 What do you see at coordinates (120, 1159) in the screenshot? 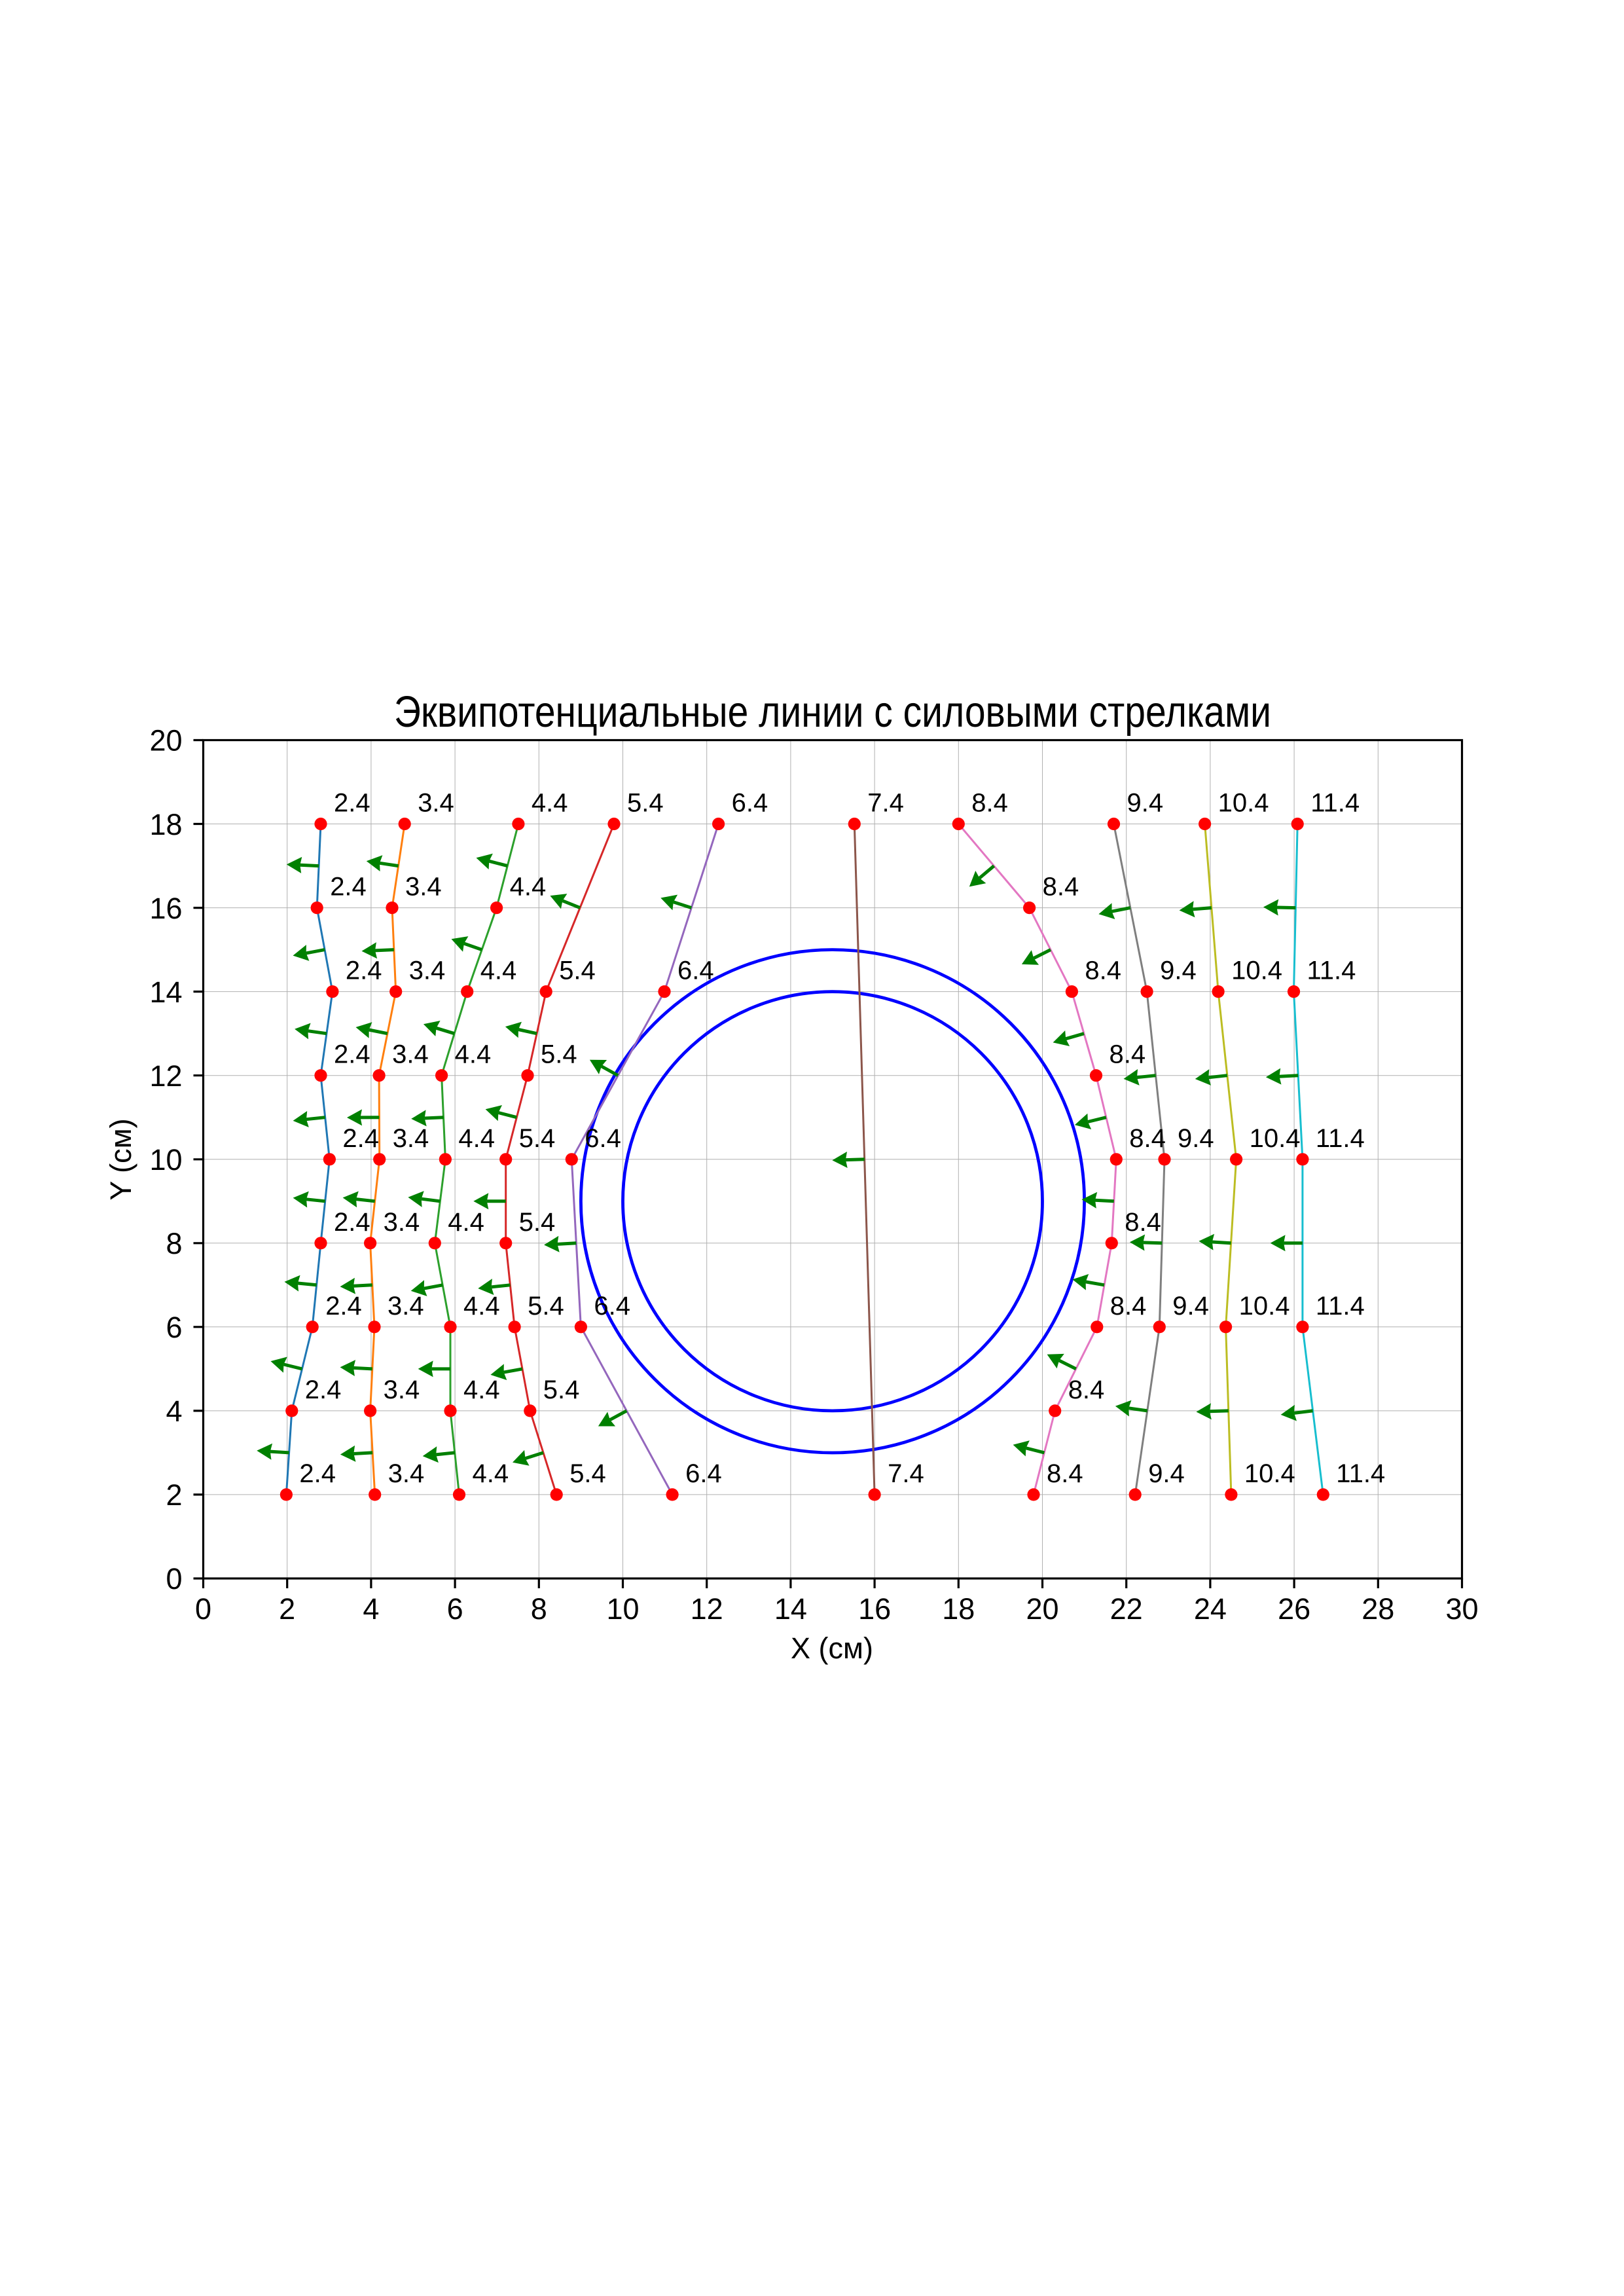
I see `svg-text: Y (см)` at bounding box center [120, 1159].